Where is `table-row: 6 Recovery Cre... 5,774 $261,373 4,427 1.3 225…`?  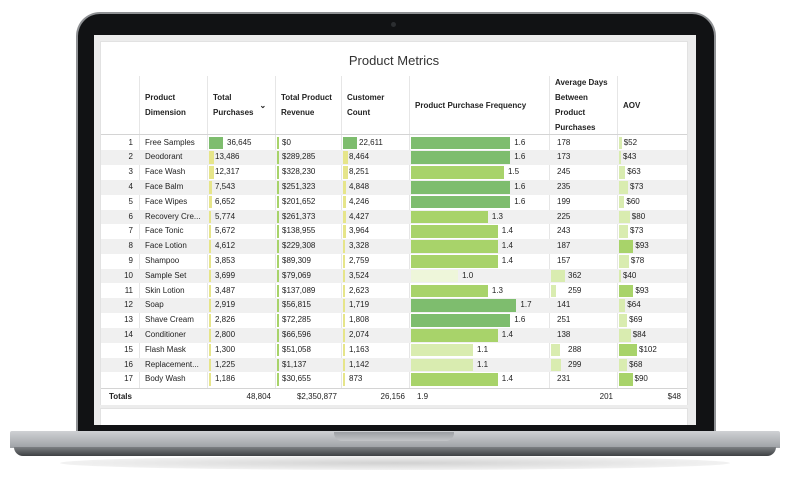
table-row: 6 Recovery Cre... 5,774 $261,373 4,427 1.3 225… is located at coordinates (394, 217).